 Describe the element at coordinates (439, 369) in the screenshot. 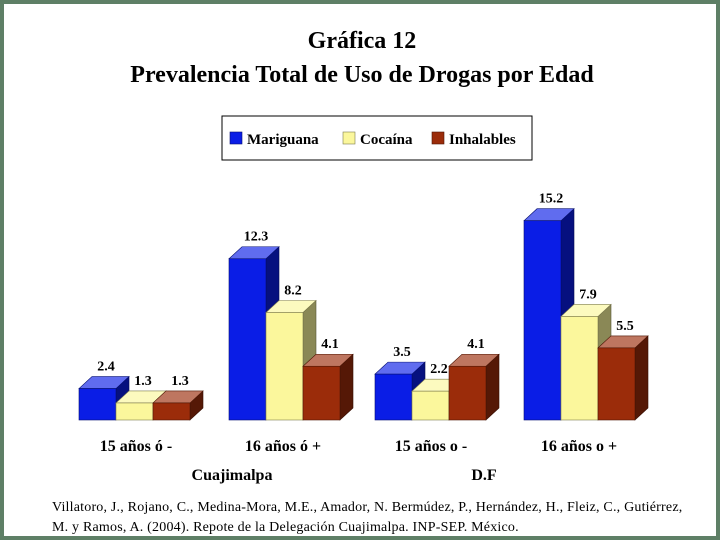

I see `data-label-cocaina-3: 2.2` at that location.